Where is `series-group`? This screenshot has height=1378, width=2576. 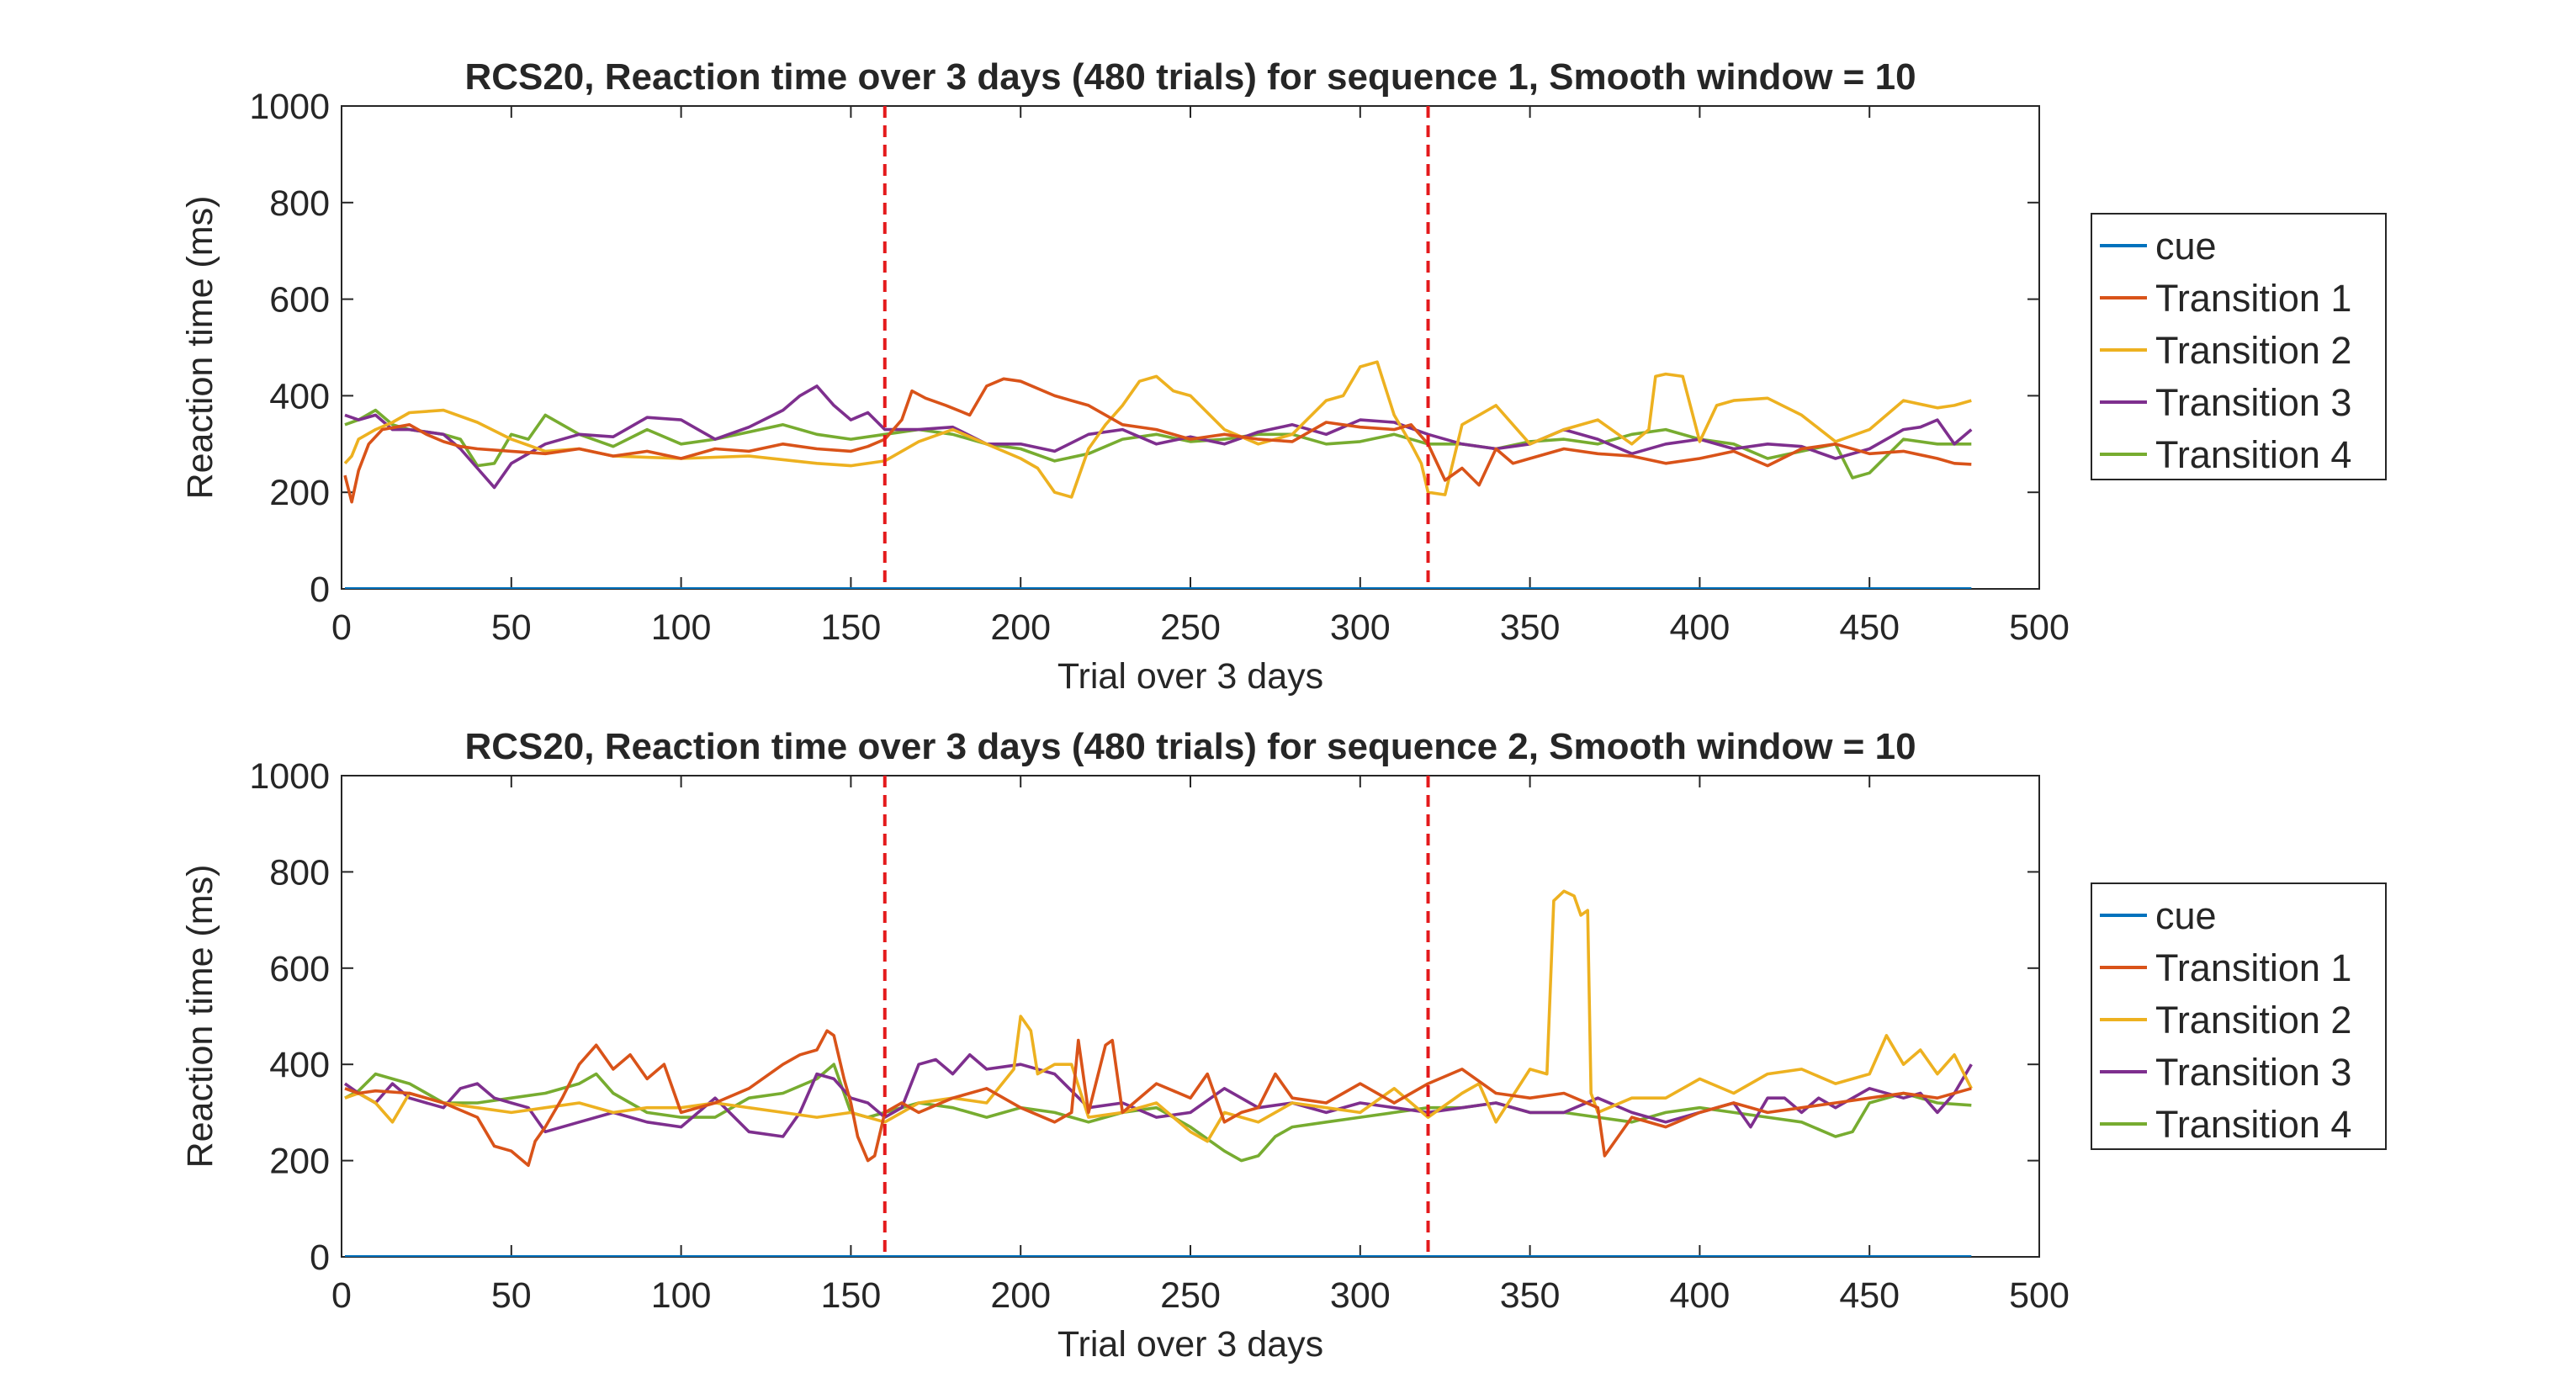
series-group is located at coordinates (1158, 474).